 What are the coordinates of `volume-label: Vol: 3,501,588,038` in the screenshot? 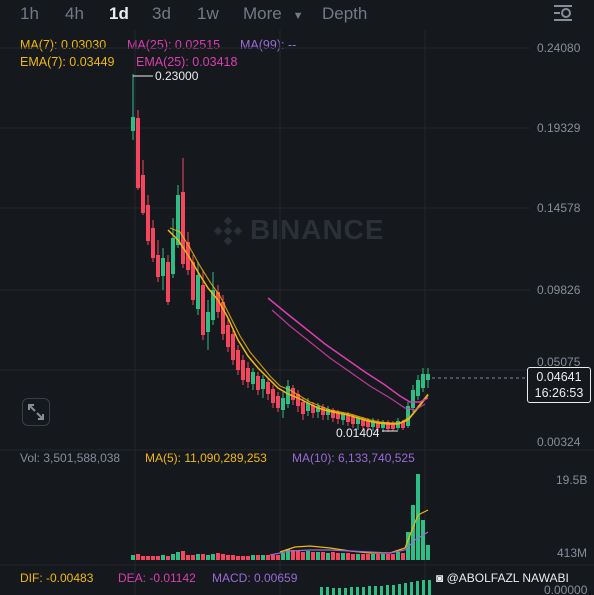 It's located at (70, 458).